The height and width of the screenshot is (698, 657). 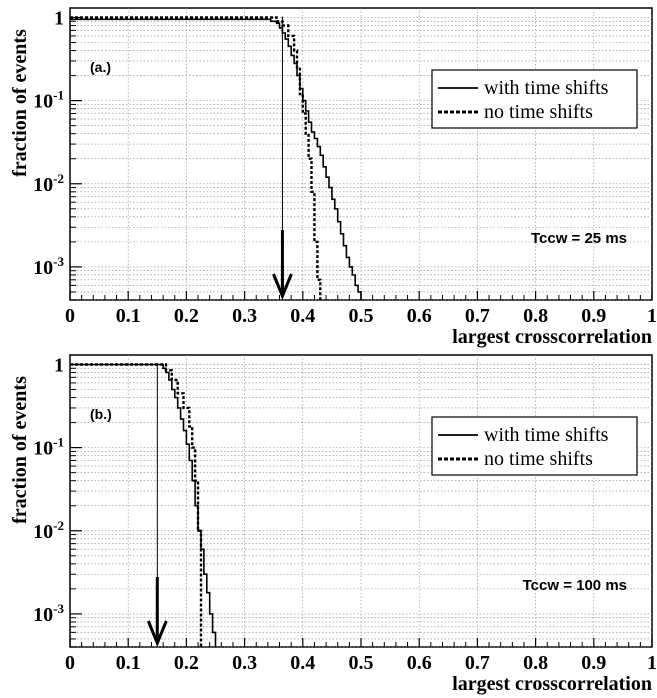 What do you see at coordinates (101, 414) in the screenshot?
I see `panel-label: (b.)` at bounding box center [101, 414].